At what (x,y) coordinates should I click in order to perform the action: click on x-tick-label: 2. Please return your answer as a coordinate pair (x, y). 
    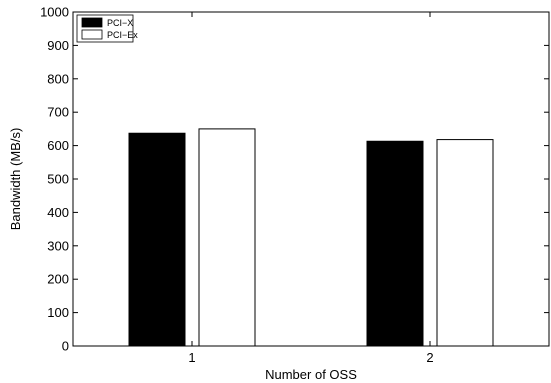
    Looking at the image, I should click on (429, 357).